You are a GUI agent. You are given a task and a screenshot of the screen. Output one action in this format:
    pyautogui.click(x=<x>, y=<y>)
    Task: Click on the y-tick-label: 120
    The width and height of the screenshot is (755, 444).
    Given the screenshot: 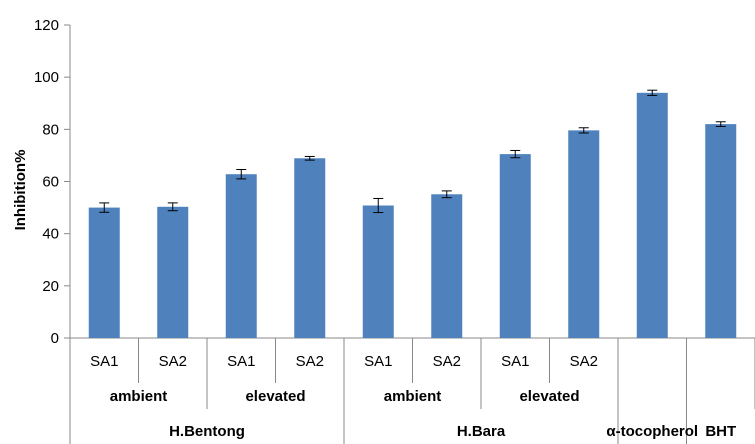 What is the action you would take?
    pyautogui.click(x=46, y=25)
    